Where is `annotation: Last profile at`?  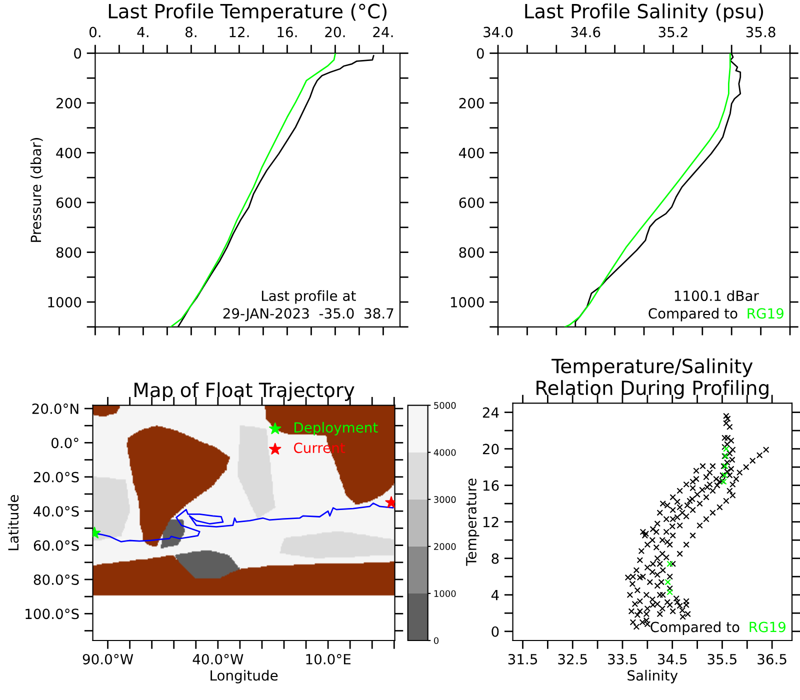
annotation: Last profile at is located at coordinates (309, 297).